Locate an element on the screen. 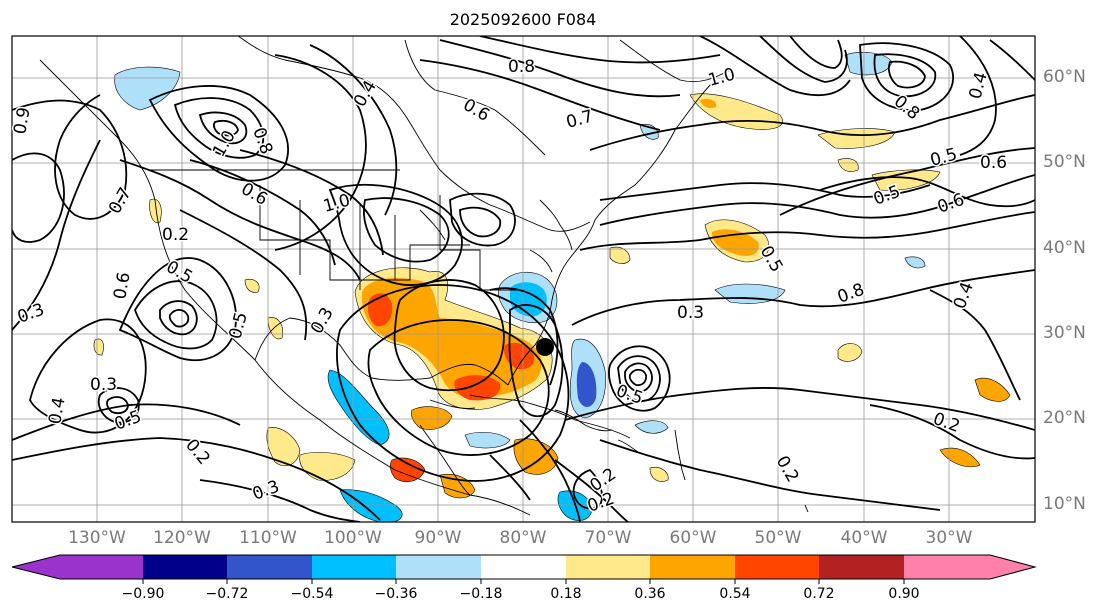 The height and width of the screenshot is (615, 1105). lat-label: 40°N is located at coordinates (1064, 248).